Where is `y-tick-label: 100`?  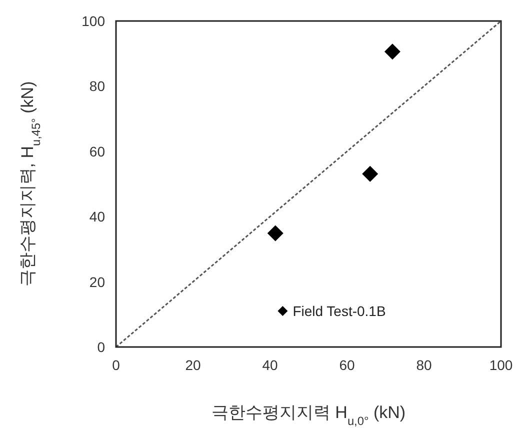 y-tick-label: 100 is located at coordinates (94, 21).